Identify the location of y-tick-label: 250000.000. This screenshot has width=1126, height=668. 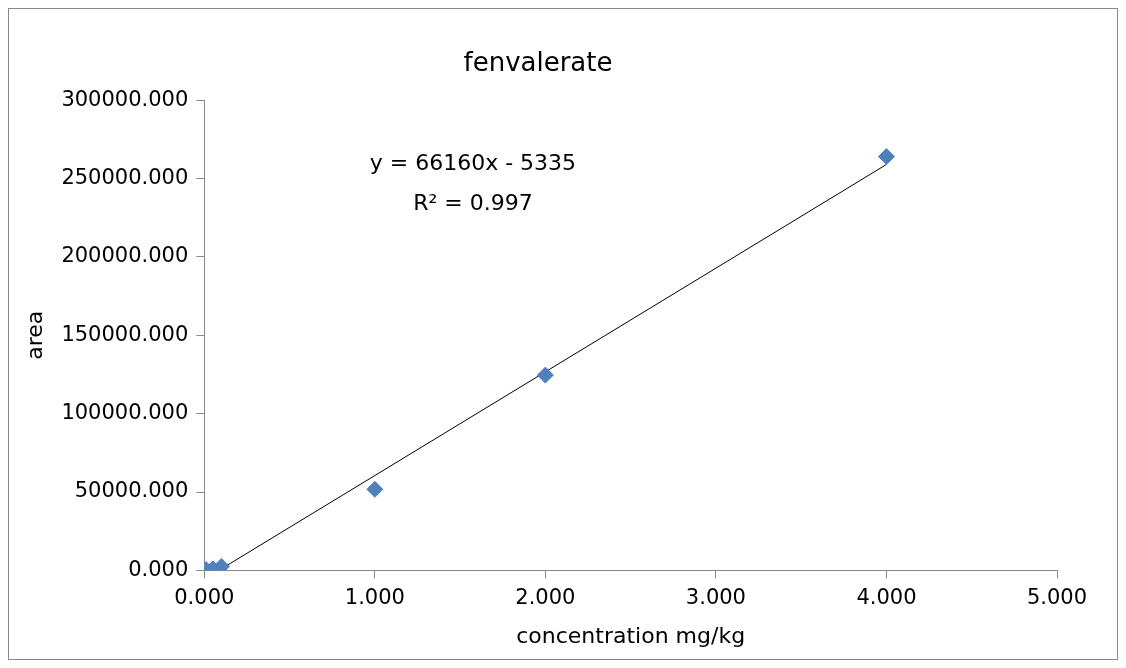
(125, 177).